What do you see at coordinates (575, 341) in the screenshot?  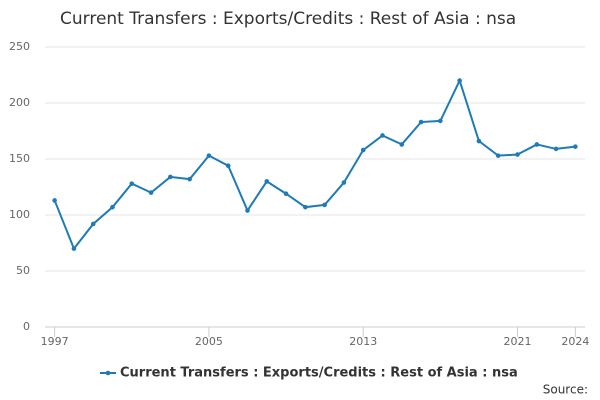 I see `x-tick-label: 2024` at bounding box center [575, 341].